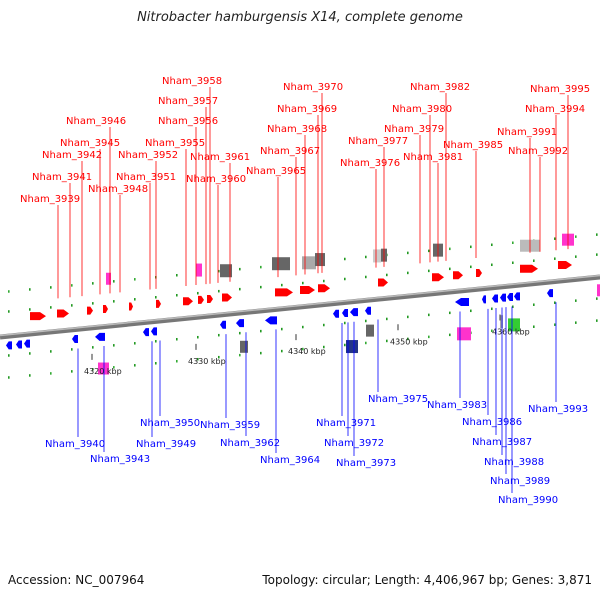  I want to click on forward-gene-label: Nham_3968, so click(297, 129).